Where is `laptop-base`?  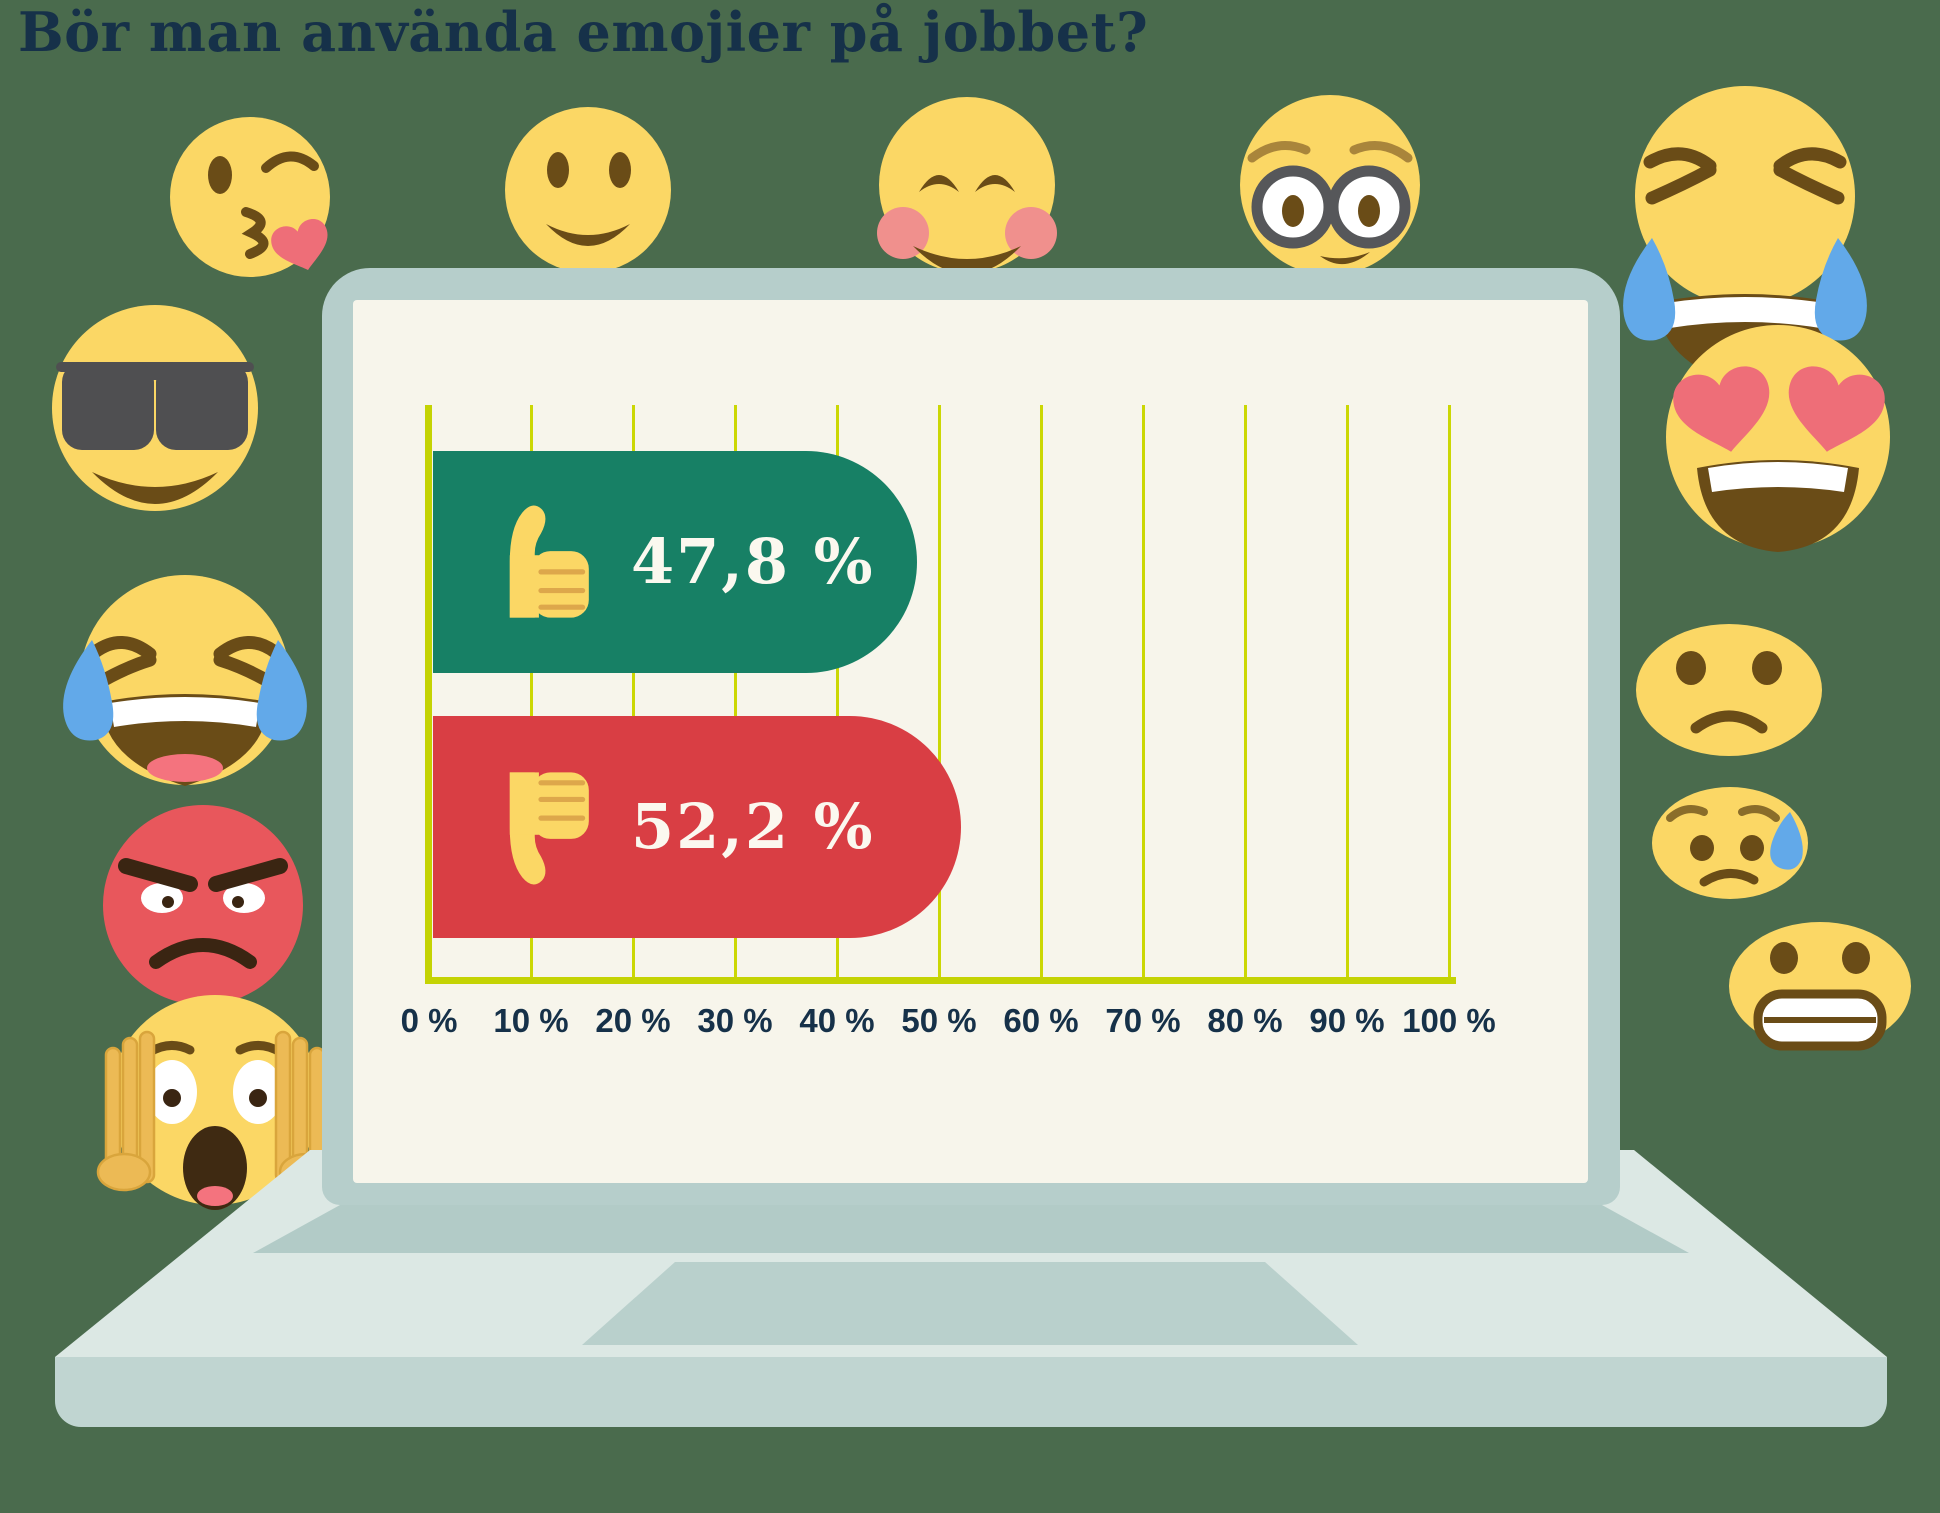 laptop-base is located at coordinates (971, 1392).